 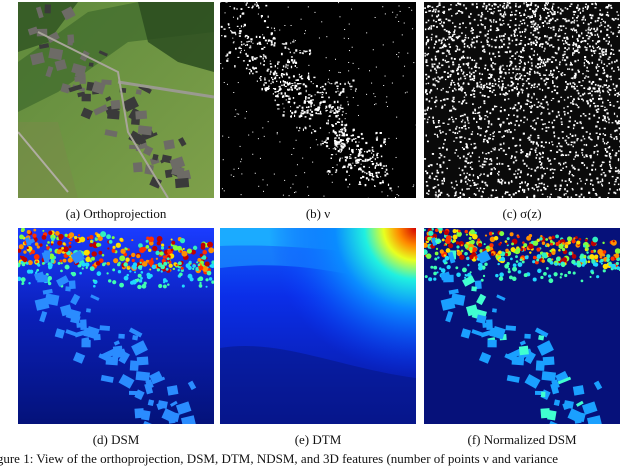 What do you see at coordinates (522, 214) in the screenshot?
I see `caption-c: (c) σ(z)` at bounding box center [522, 214].